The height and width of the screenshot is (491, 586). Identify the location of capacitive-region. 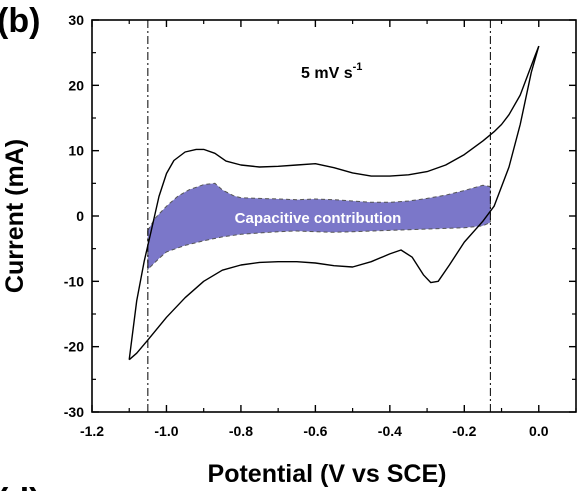
(319, 226).